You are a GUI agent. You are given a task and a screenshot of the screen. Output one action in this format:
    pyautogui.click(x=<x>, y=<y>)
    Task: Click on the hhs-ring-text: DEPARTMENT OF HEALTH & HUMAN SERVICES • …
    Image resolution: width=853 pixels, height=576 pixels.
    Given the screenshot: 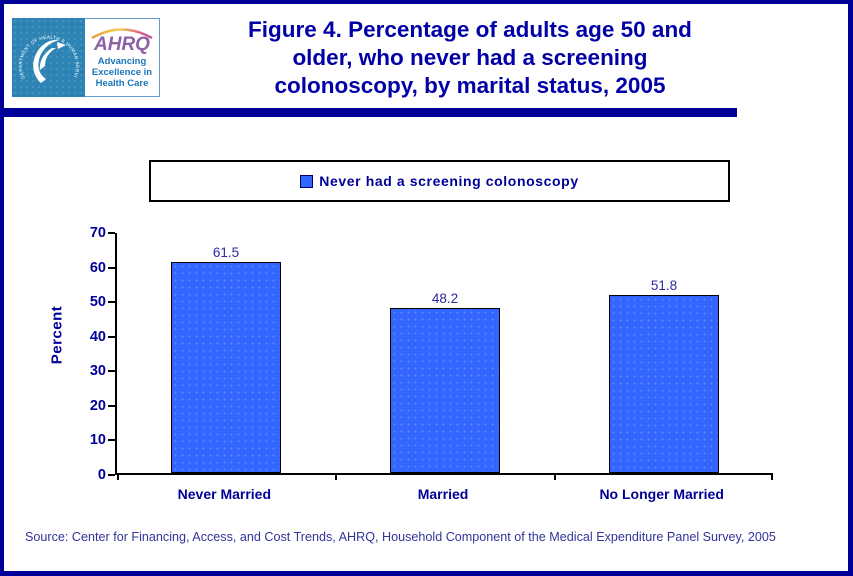 What is the action you would take?
    pyautogui.click(x=46, y=49)
    